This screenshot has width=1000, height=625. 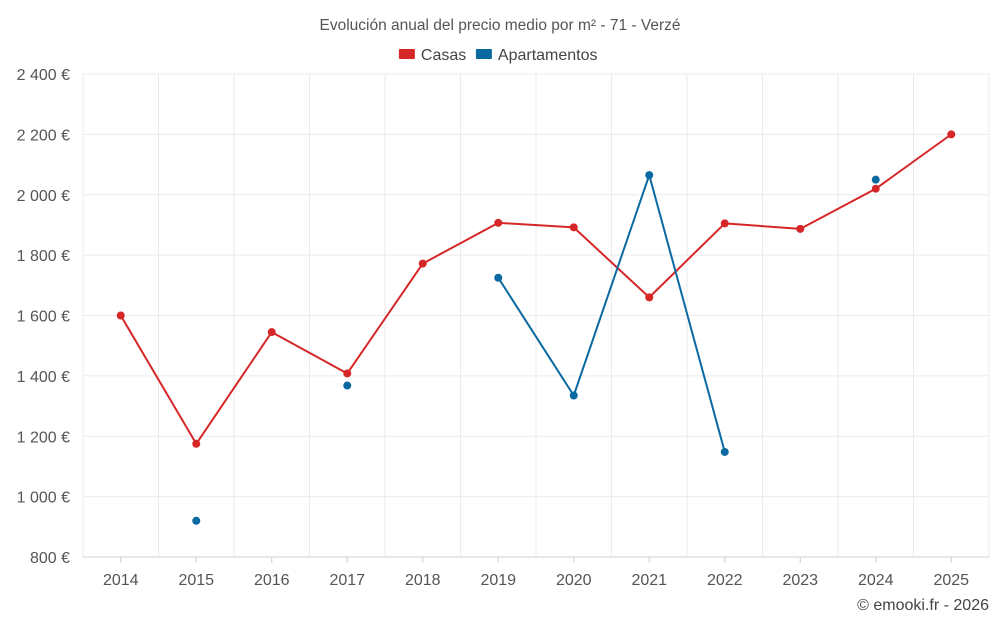 I want to click on x-tick-label: 2021, so click(x=649, y=580).